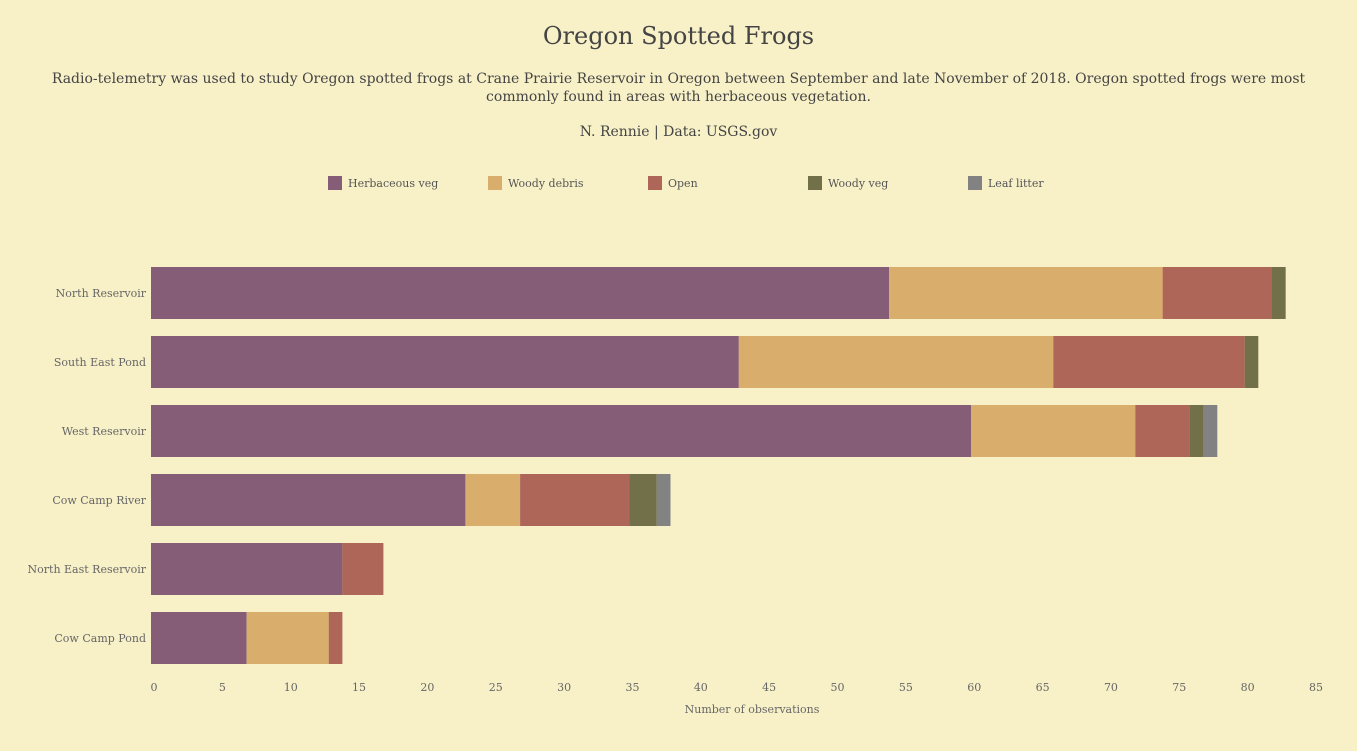 The image size is (1357, 751). I want to click on legend-label: Woody veg, so click(858, 183).